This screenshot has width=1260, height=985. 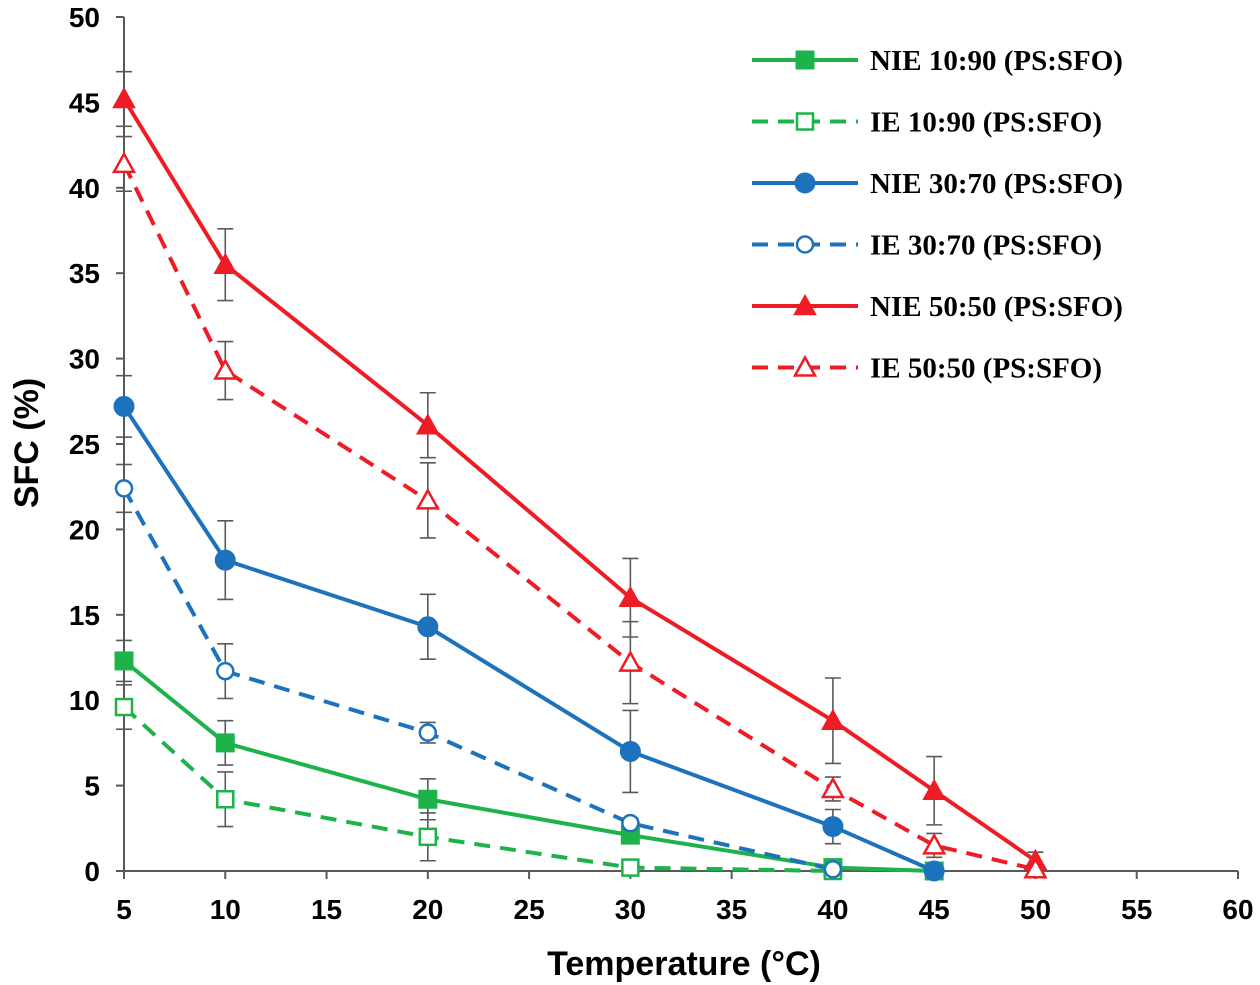 What do you see at coordinates (326, 909) in the screenshot?
I see `x-tick-label: 15` at bounding box center [326, 909].